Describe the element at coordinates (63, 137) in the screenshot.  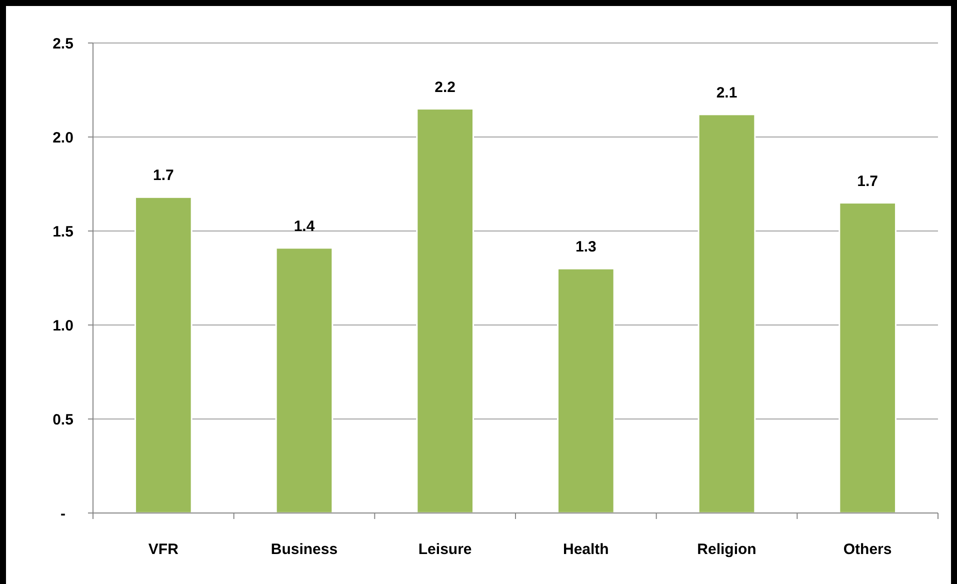
I see `y-tick-label: 2.0` at that location.